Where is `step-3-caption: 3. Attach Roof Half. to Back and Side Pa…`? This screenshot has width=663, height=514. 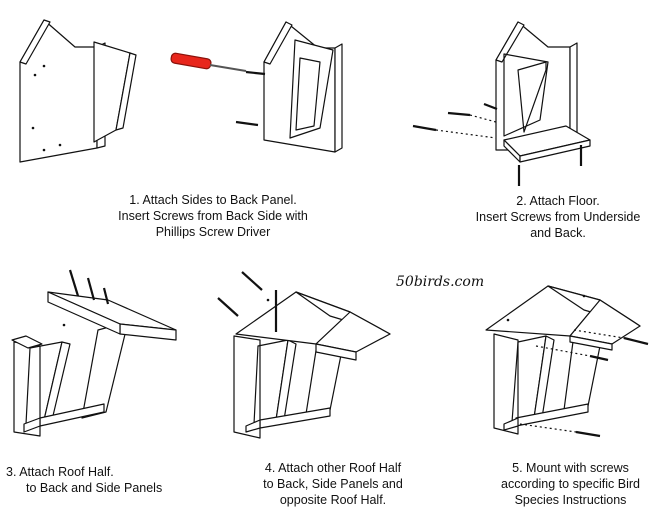
step-3-caption: 3. Attach Roof Half. to Back and Side Pa… is located at coordinates (106, 480).